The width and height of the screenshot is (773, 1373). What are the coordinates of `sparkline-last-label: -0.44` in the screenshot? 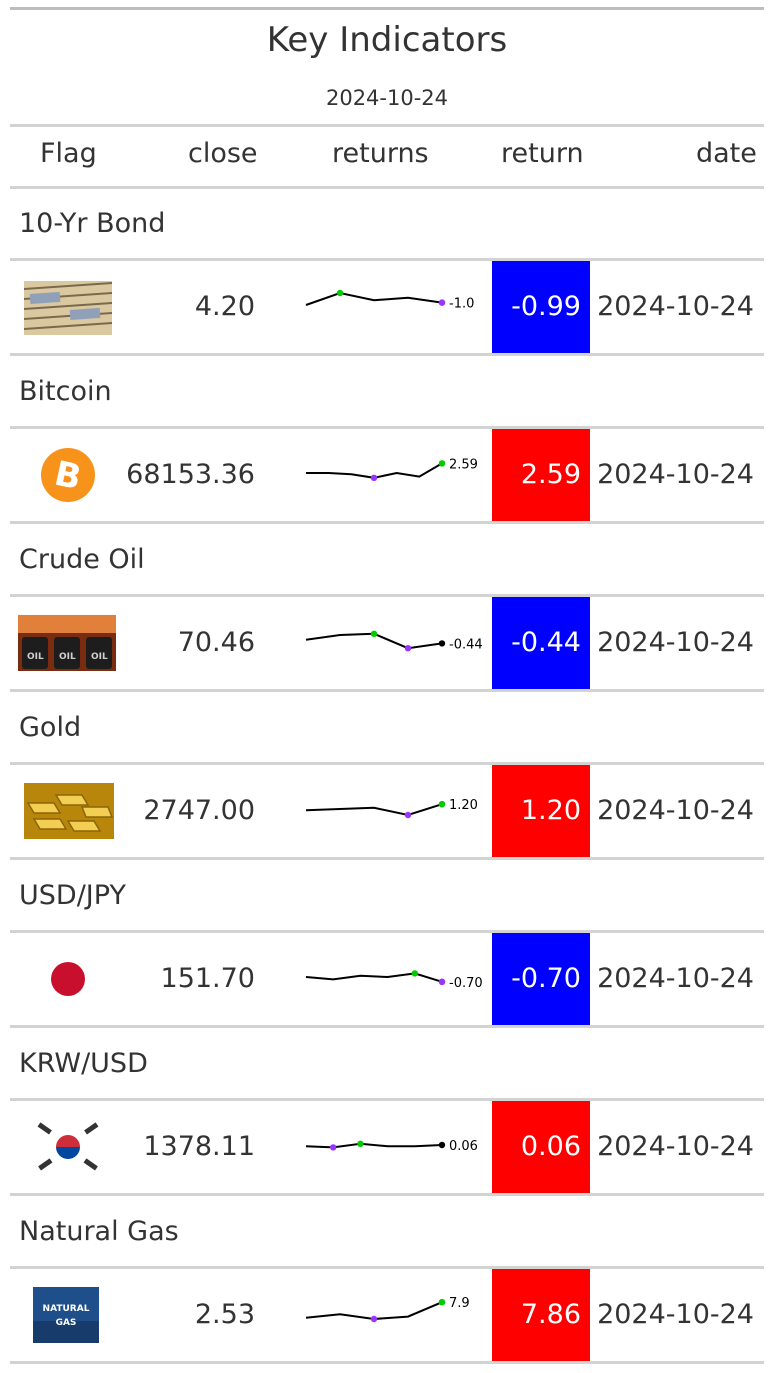 It's located at (466, 644).